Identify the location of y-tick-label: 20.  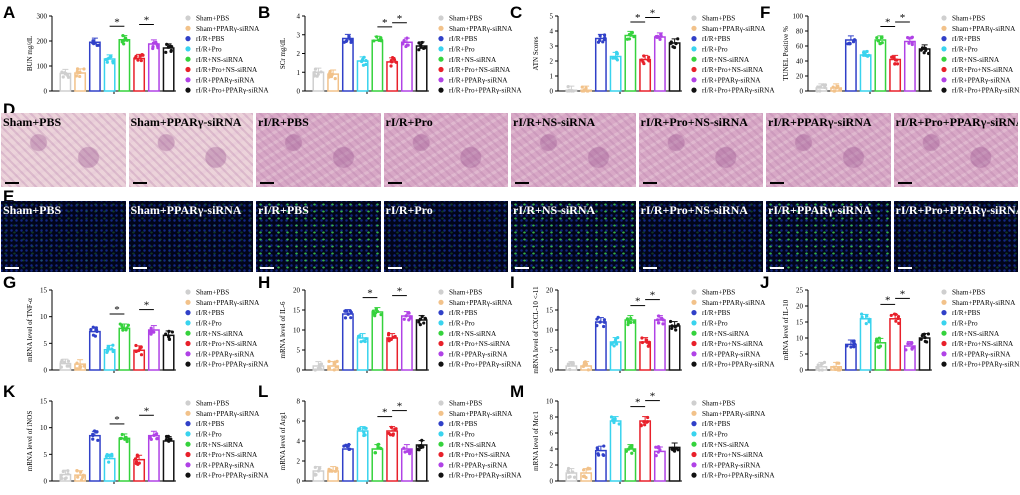
(800, 77).